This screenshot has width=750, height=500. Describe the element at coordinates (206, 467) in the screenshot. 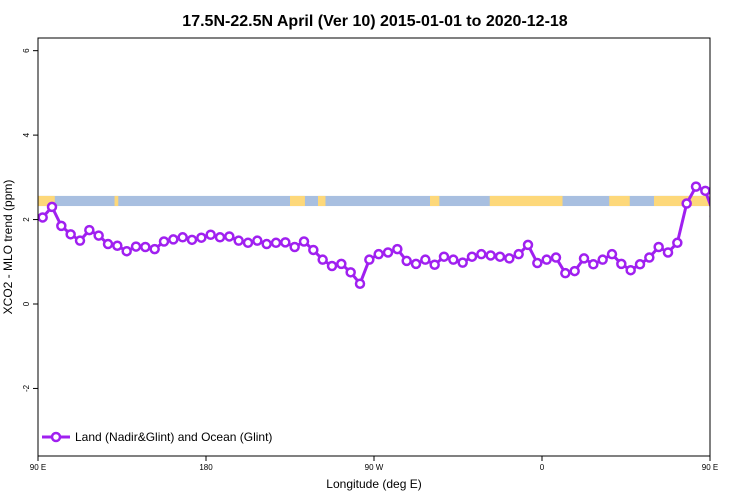

I see `x-tick-label: 180` at that location.